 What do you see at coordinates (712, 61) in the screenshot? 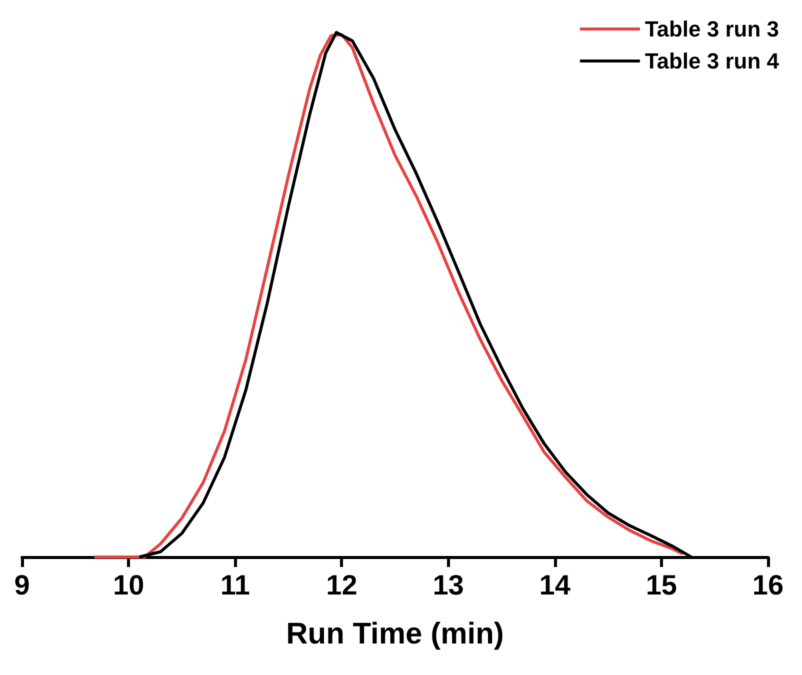
I see `legend-label: Table 3 run 4` at bounding box center [712, 61].